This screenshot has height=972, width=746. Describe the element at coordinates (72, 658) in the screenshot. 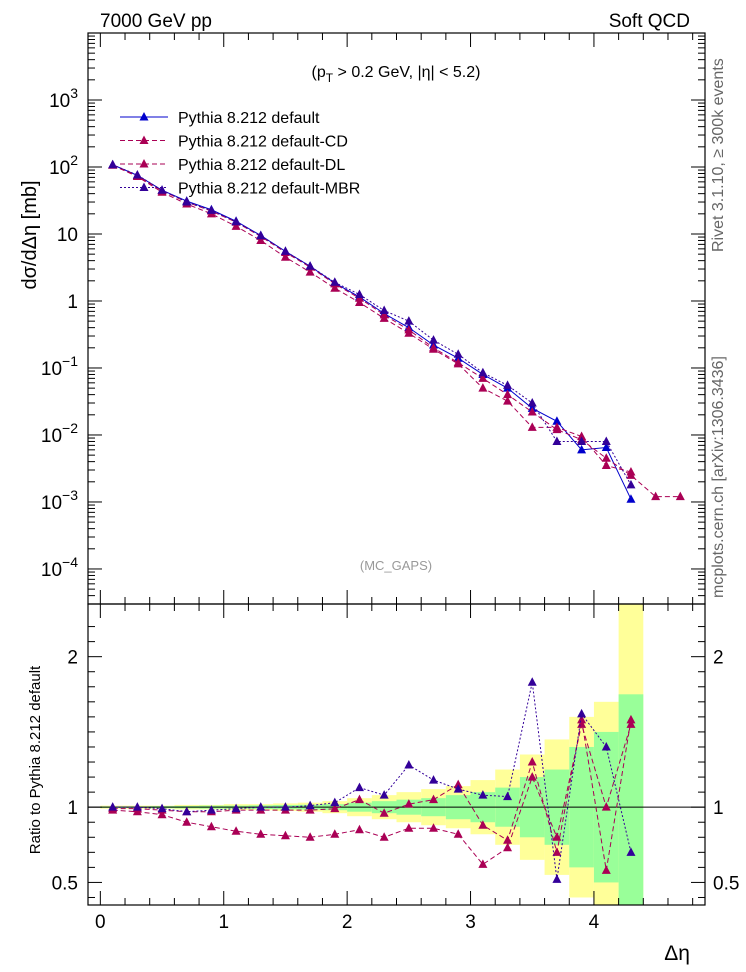

I see `ratio-y-tick-label: 2` at that location.